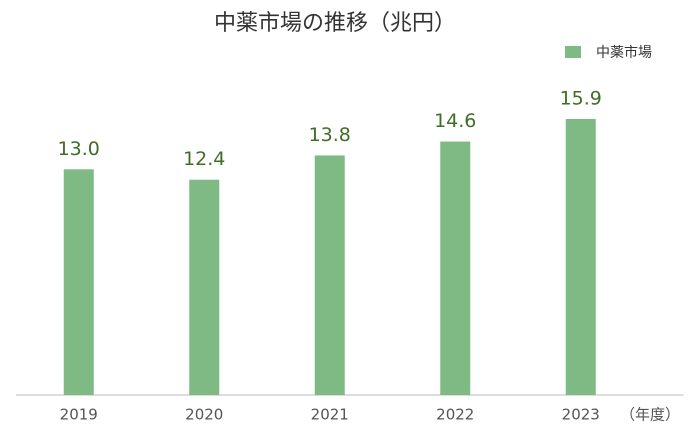 The width and height of the screenshot is (690, 428). What do you see at coordinates (455, 415) in the screenshot?
I see `x-tick-label: 2022` at bounding box center [455, 415].